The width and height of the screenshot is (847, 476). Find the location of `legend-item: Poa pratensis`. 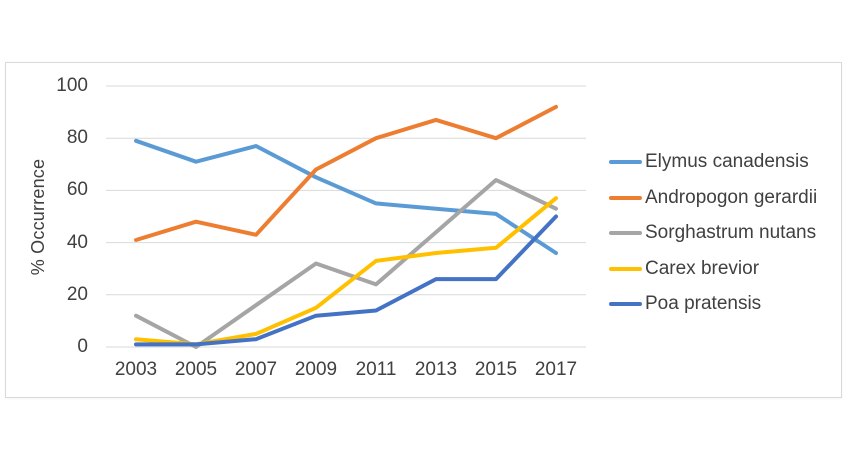

legend-item: Poa pratensis is located at coordinates (685, 304).